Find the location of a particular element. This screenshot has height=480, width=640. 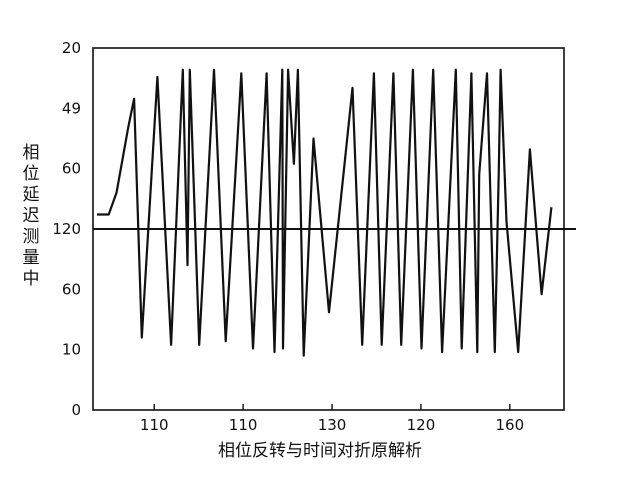

y-tick-label: 0 is located at coordinates (76, 410).